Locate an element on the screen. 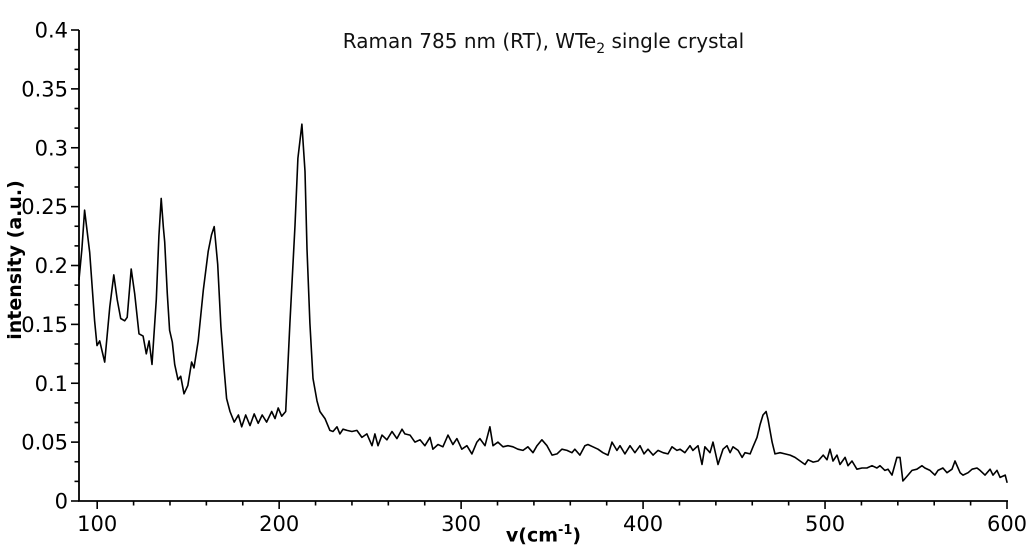  y-tick-label: 0.1 is located at coordinates (51, 384).